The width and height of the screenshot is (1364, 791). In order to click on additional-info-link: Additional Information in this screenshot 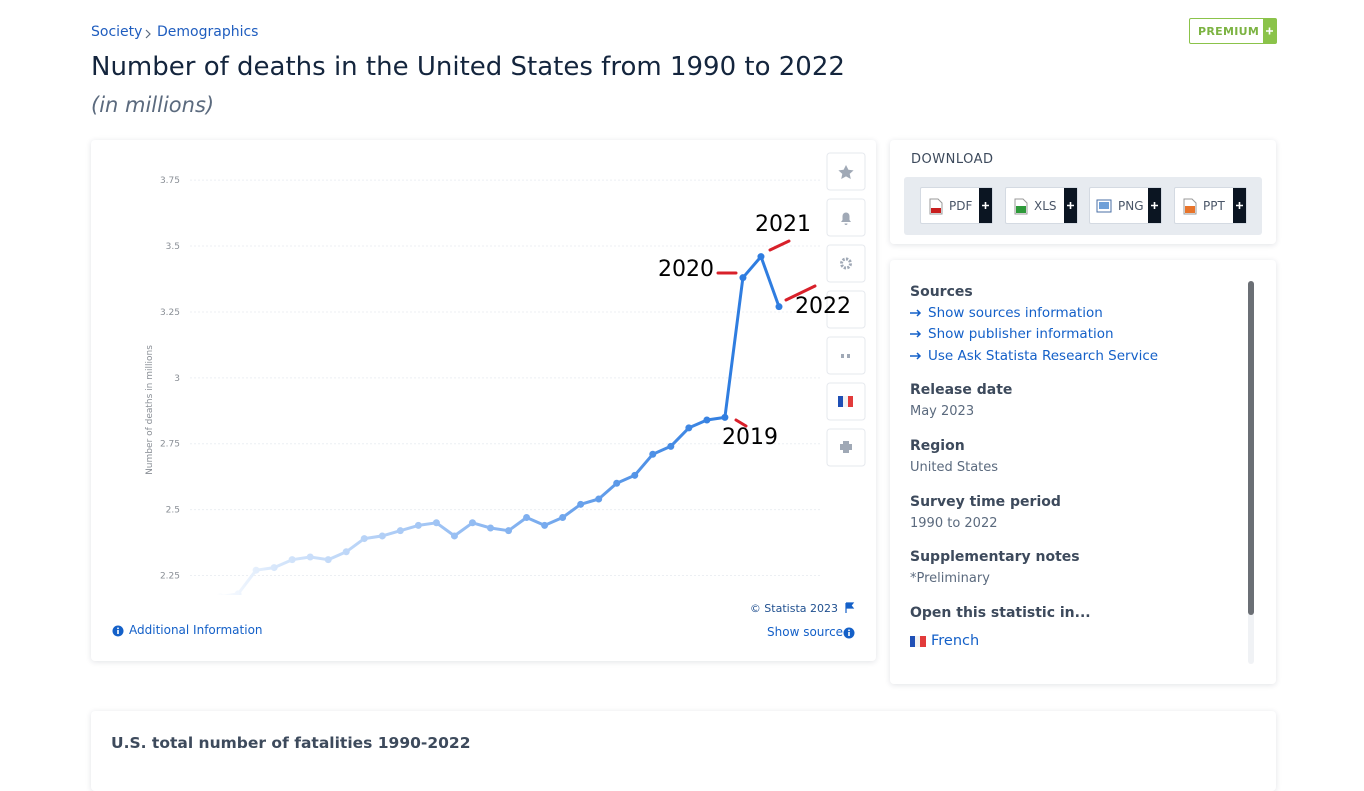, I will do `click(196, 630)`.